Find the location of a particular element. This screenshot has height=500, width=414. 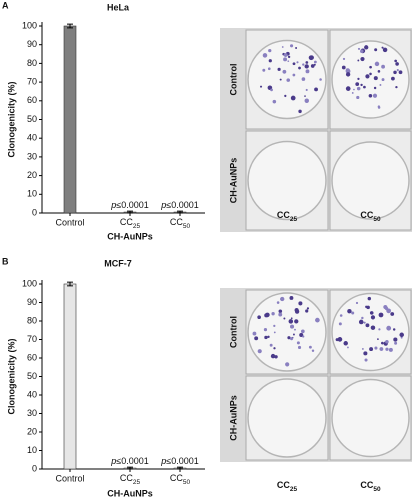

image-row-label: CH-AuNPs is located at coordinates (233, 418).